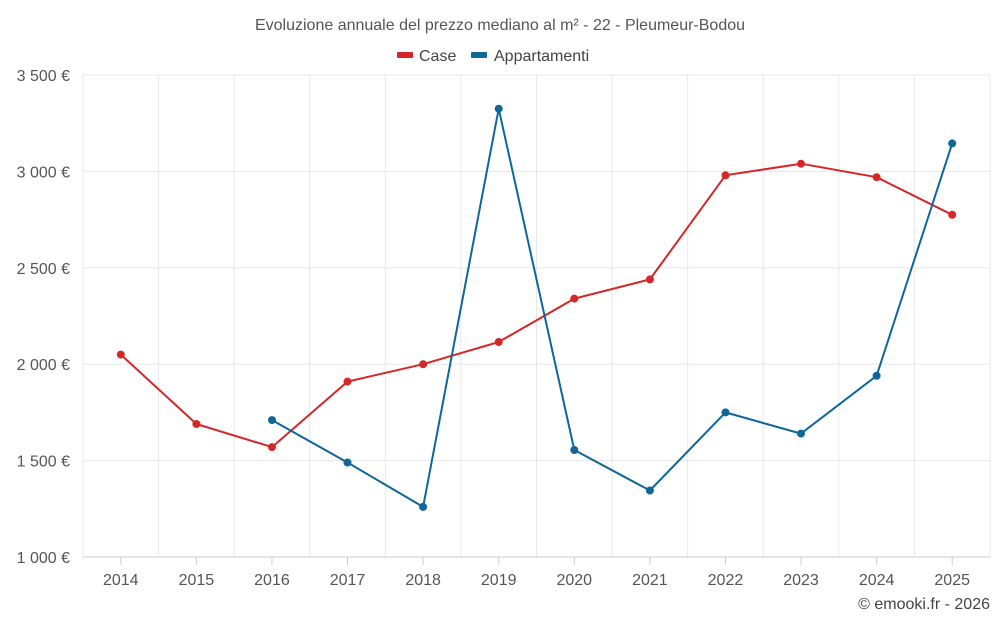 This screenshot has height=625, width=1000. I want to click on data-point-appartamenti-2018, so click(423, 506).